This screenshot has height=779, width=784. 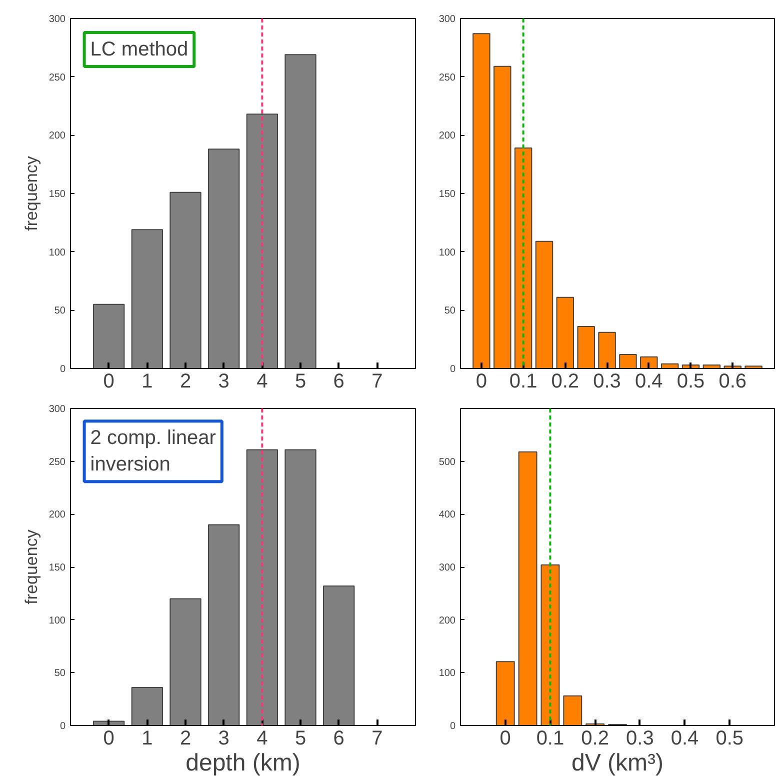 I want to click on annotation: 2 comp. linear inversion, so click(x=153, y=451).